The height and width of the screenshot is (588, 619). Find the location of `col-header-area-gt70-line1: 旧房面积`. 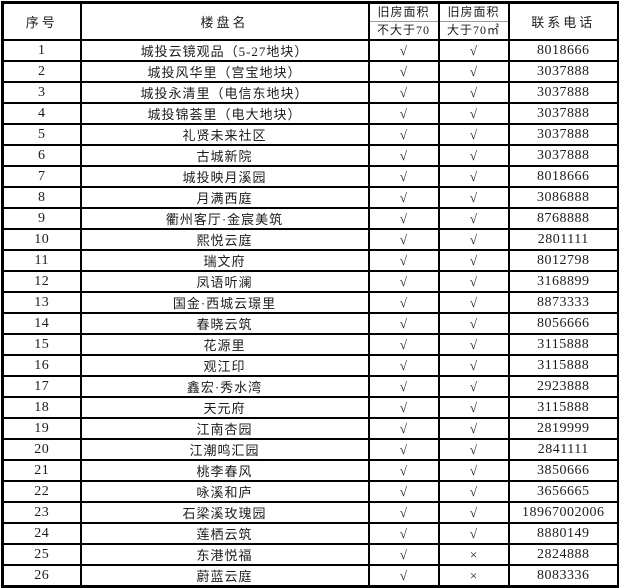

col-header-area-gt70-line1: 旧房面积 is located at coordinates (473, 12).